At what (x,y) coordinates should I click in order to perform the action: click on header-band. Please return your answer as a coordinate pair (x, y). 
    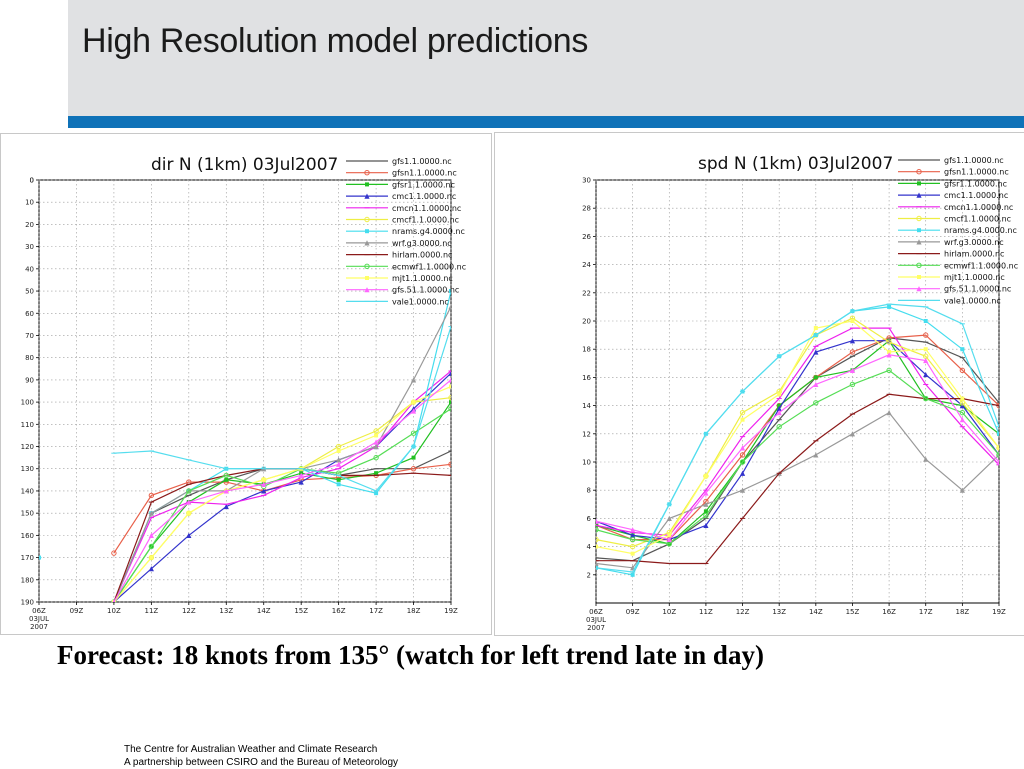
    Looking at the image, I should click on (546, 58).